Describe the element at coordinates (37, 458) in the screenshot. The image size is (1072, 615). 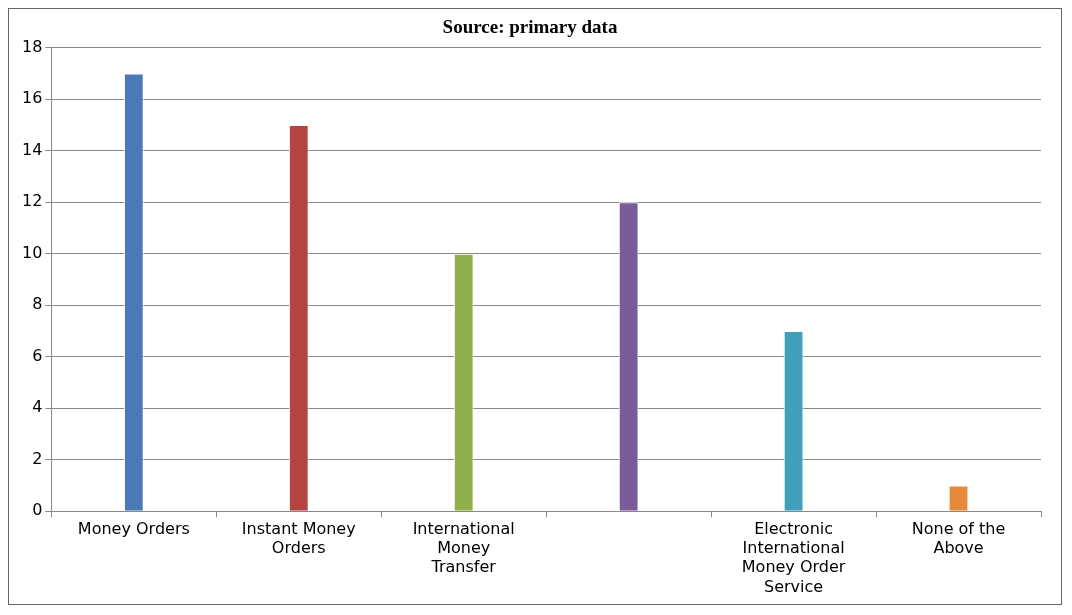
I see `y-tick-label: 2` at that location.